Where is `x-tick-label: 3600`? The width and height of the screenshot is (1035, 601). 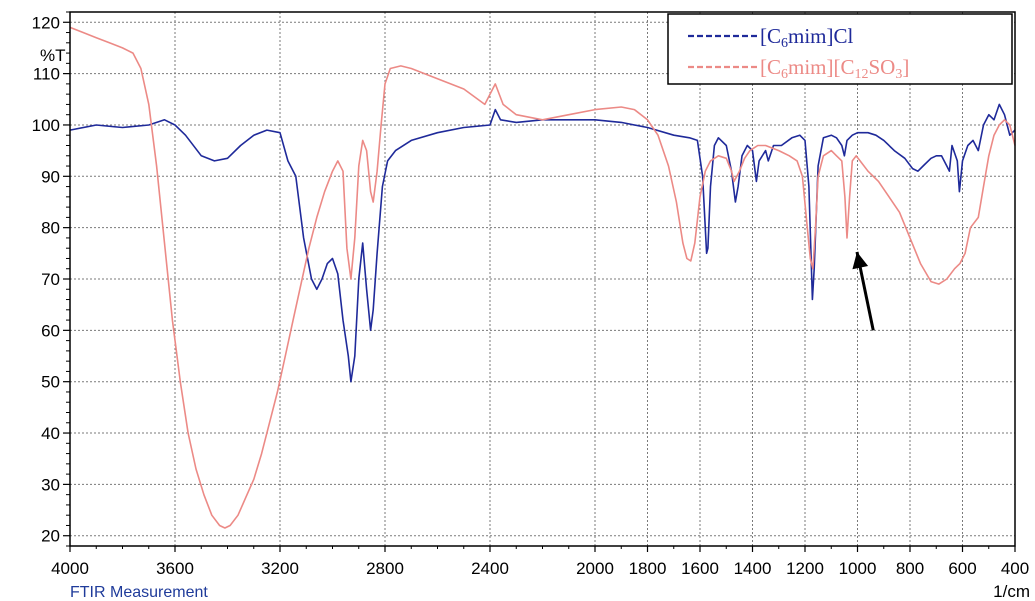 x-tick-label: 3600 is located at coordinates (175, 568).